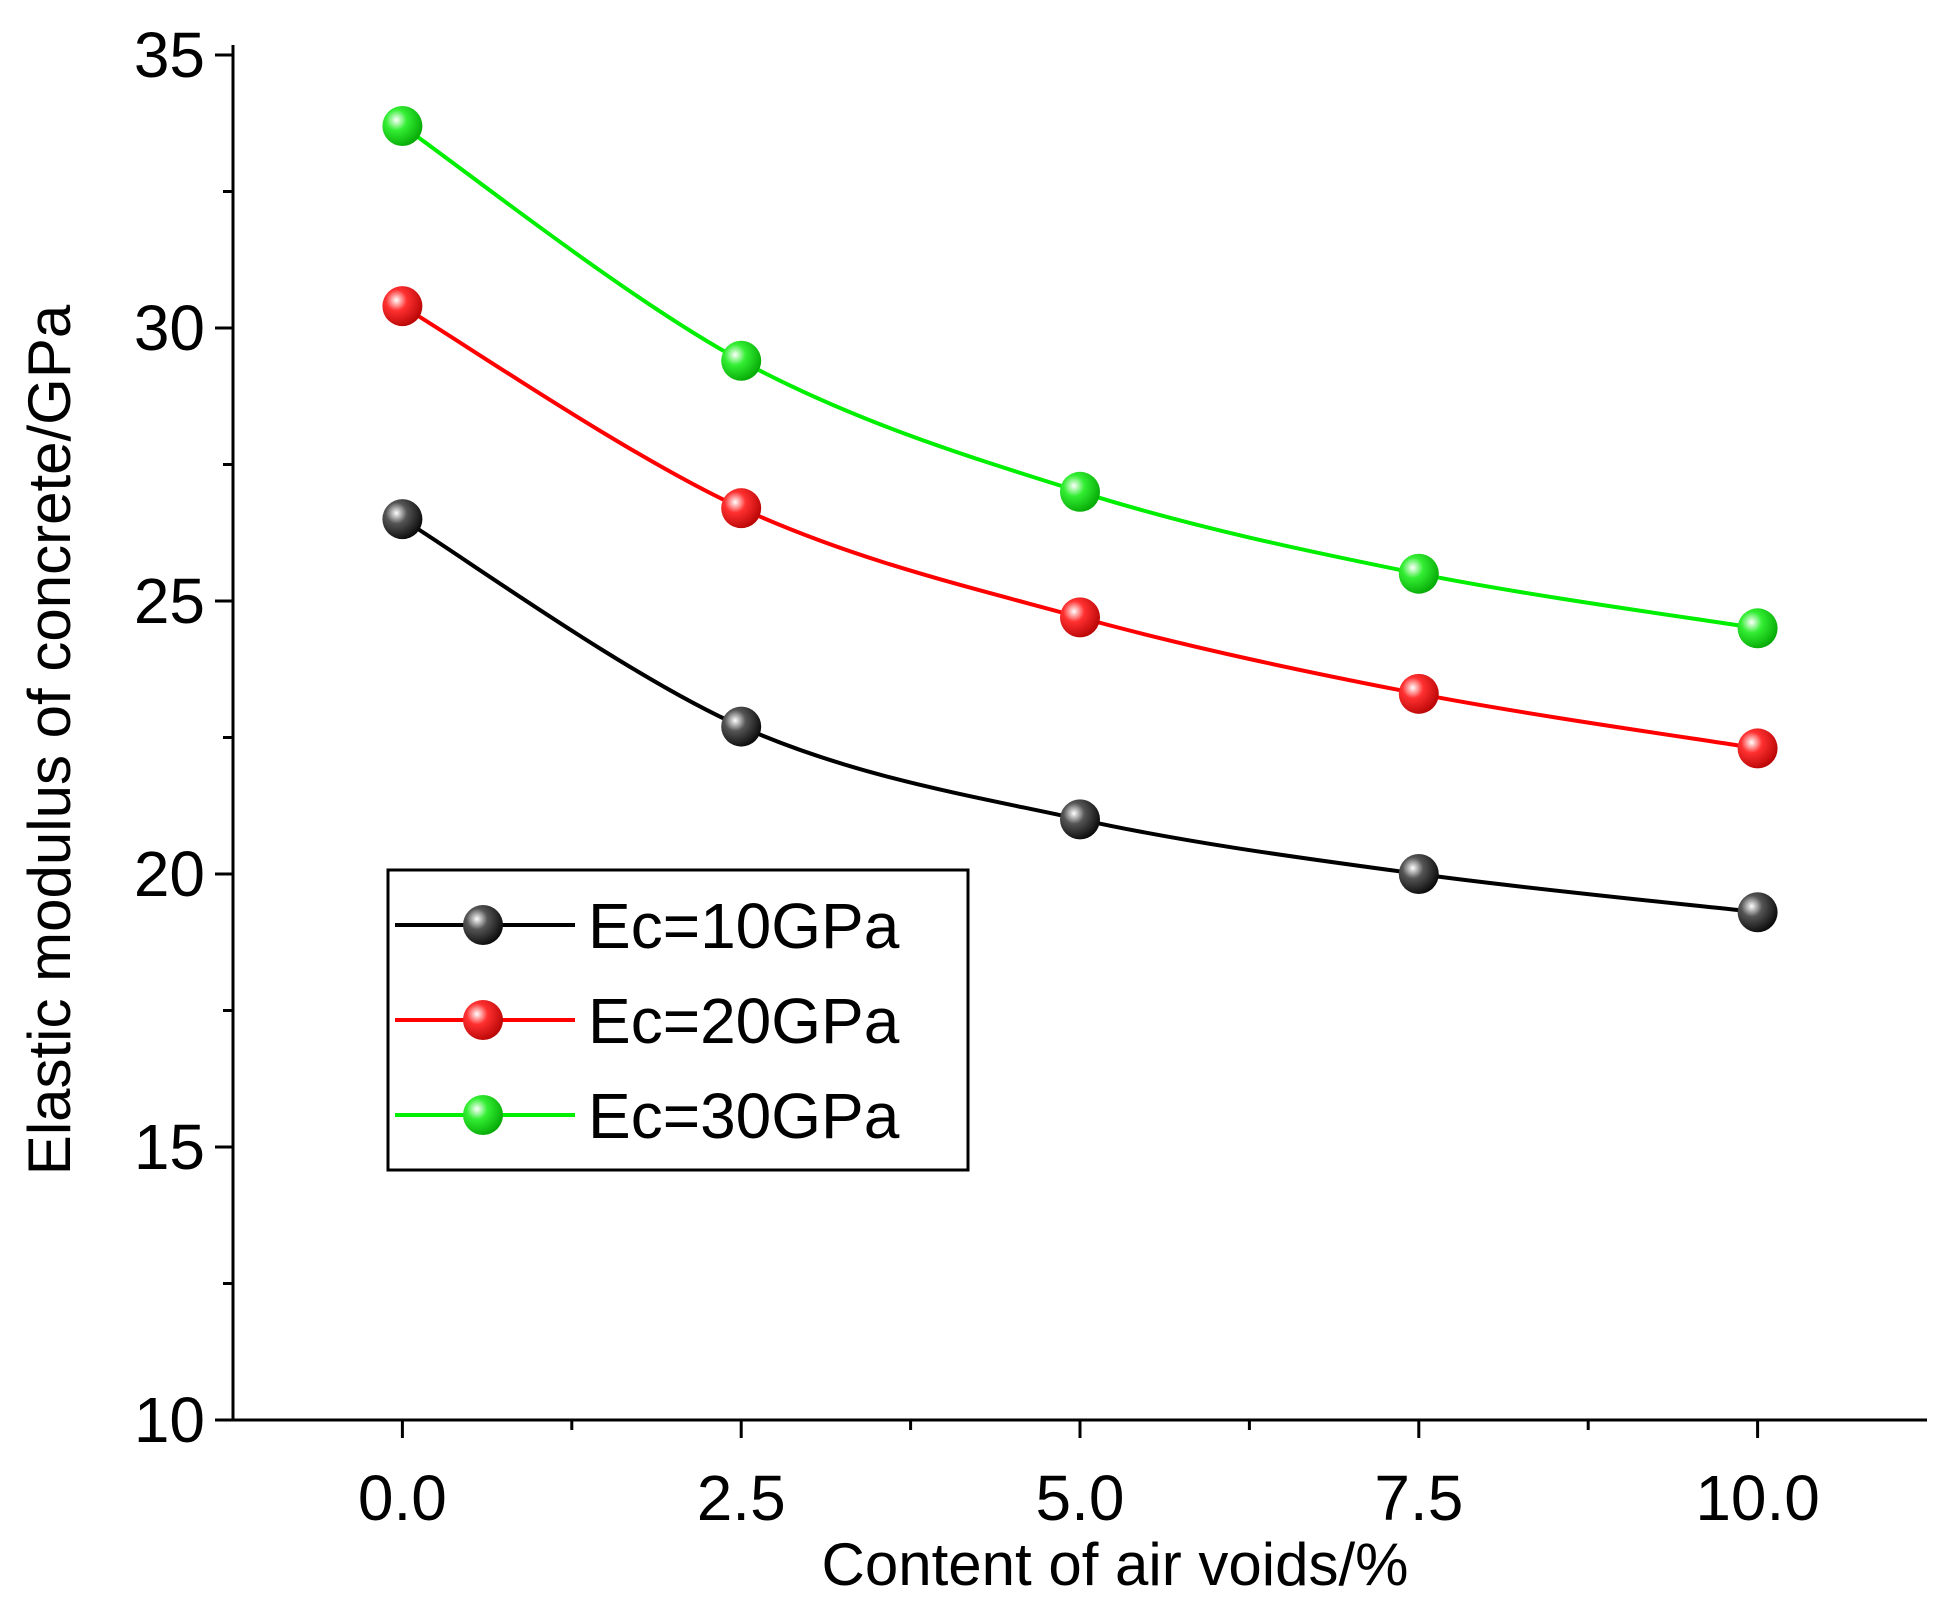 This screenshot has width=1952, height=1606. What do you see at coordinates (744, 1021) in the screenshot?
I see `legend-label-ec20: Ec=20GPa` at bounding box center [744, 1021].